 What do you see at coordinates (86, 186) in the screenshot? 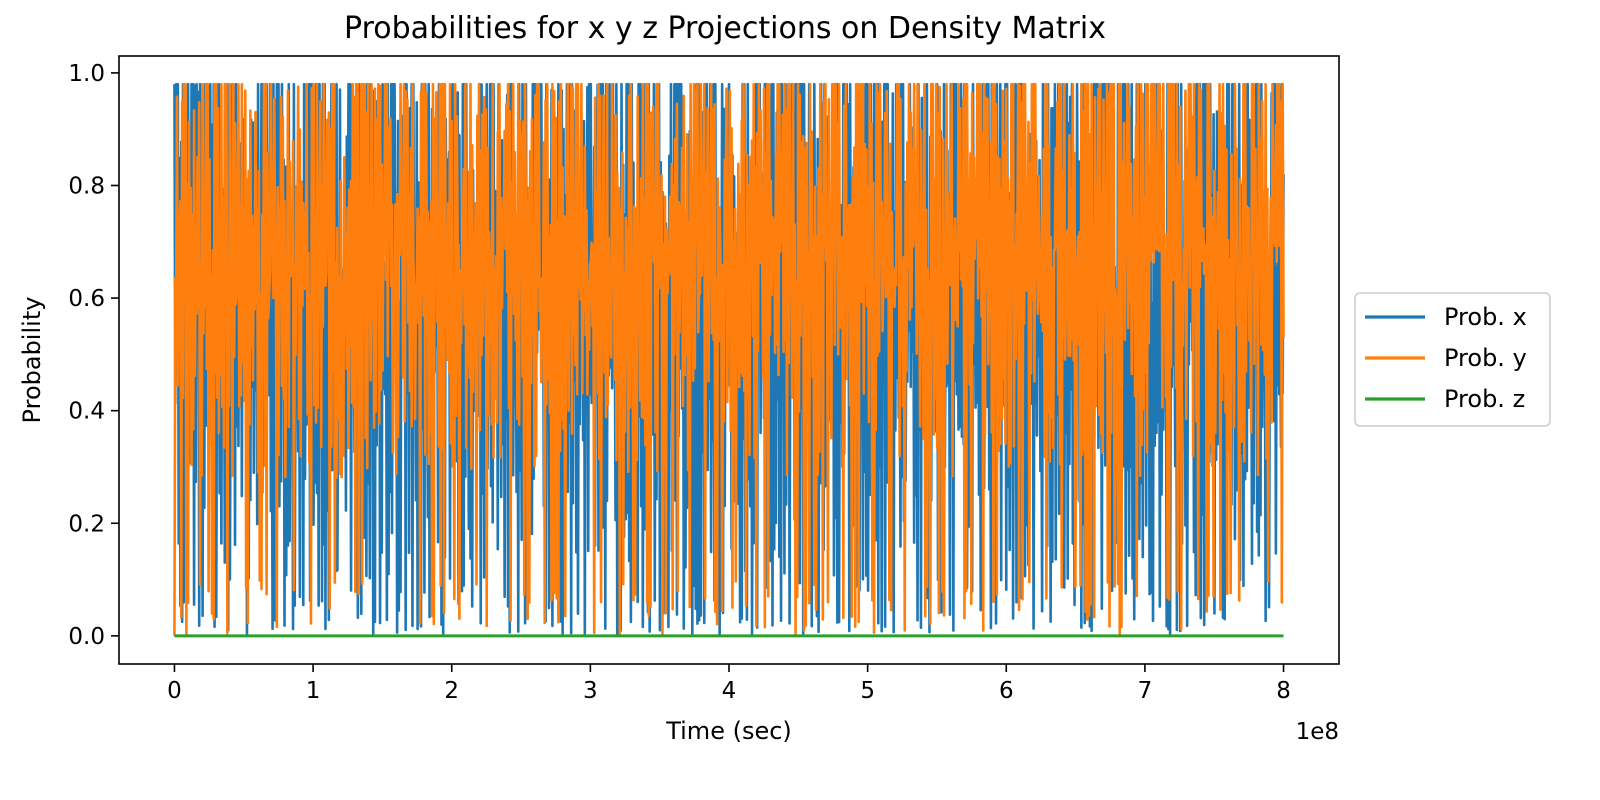
I see `y-tick-label: 0.8` at bounding box center [86, 186].